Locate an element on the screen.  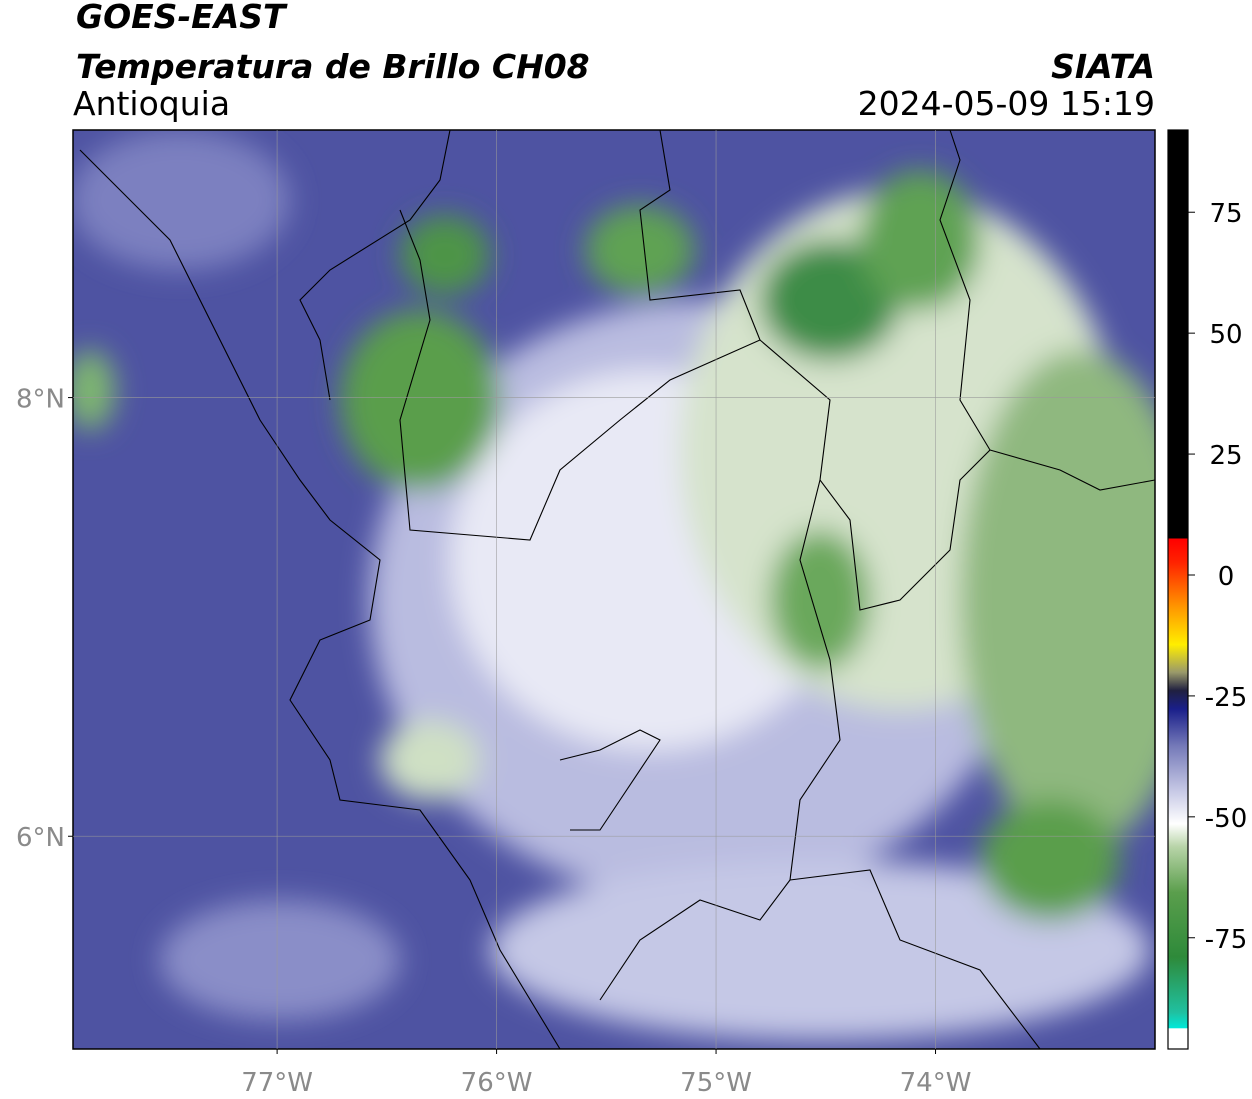
subtitle: Temperatura de Brillo CH08 is located at coordinates (333, 66).